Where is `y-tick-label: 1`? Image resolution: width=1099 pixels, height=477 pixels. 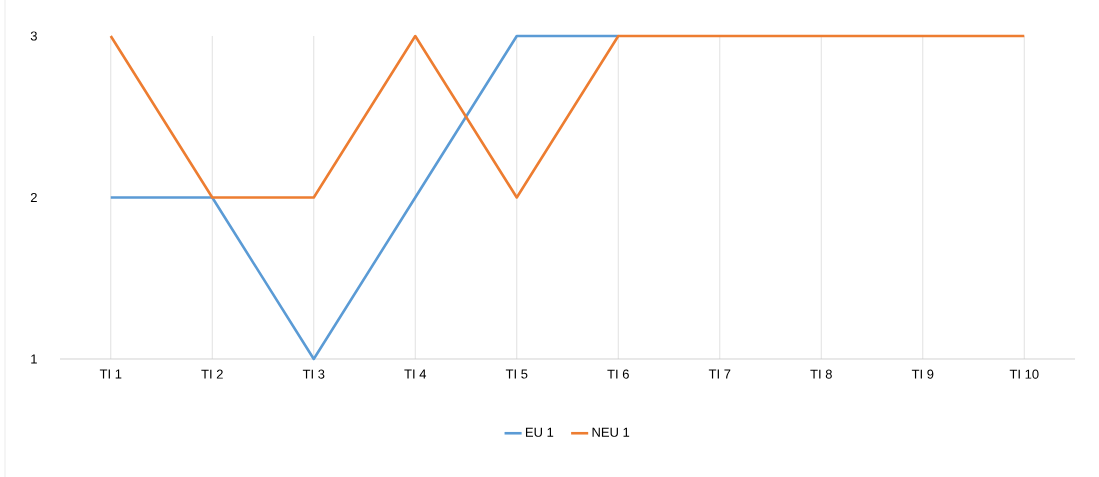
y-tick-label: 1 is located at coordinates (34, 359).